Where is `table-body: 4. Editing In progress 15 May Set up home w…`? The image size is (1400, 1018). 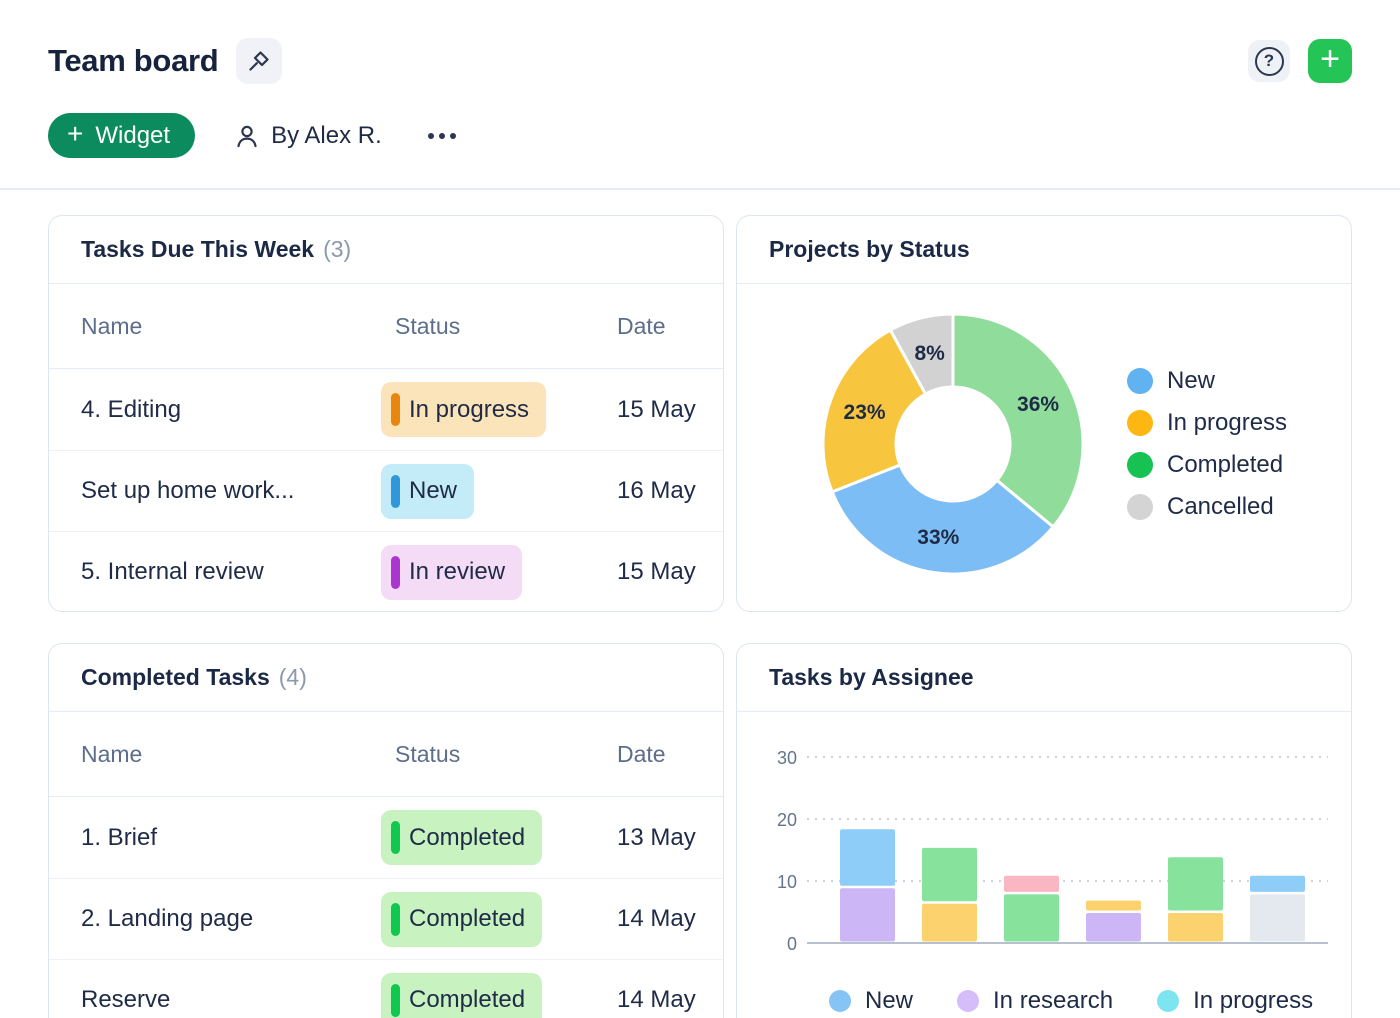 table-body: 4. Editing In progress 15 May Set up home w… is located at coordinates (386, 490).